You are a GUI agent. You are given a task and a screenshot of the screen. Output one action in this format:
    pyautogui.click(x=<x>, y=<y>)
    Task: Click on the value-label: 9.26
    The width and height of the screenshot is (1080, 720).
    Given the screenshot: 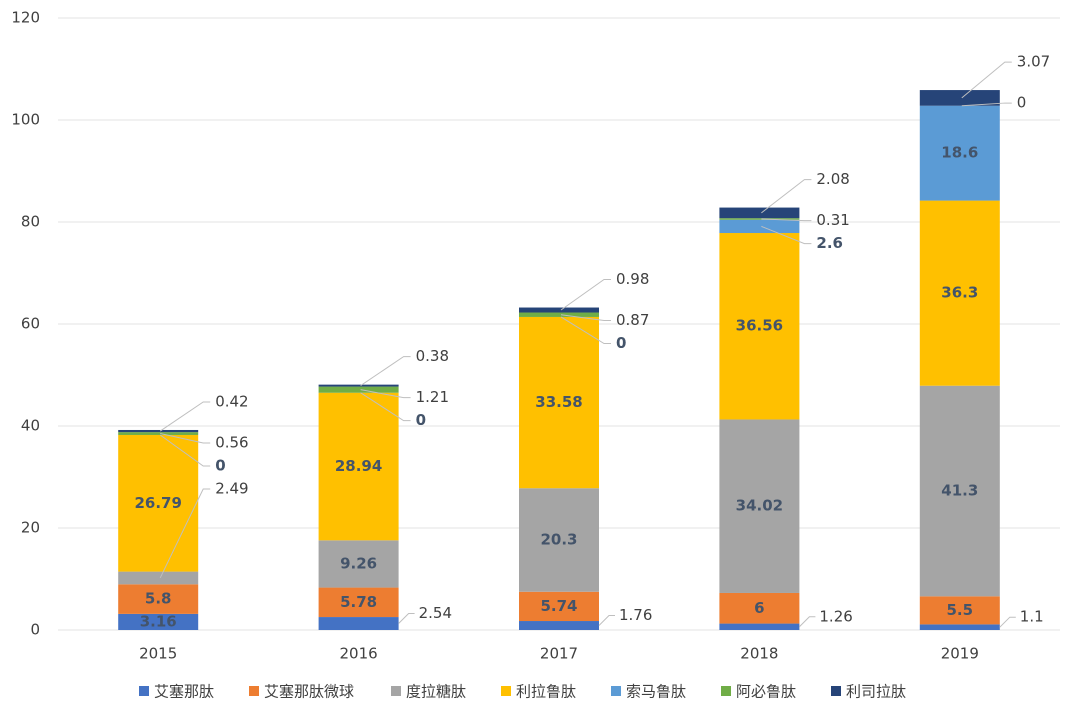 What is the action you would take?
    pyautogui.click(x=358, y=563)
    